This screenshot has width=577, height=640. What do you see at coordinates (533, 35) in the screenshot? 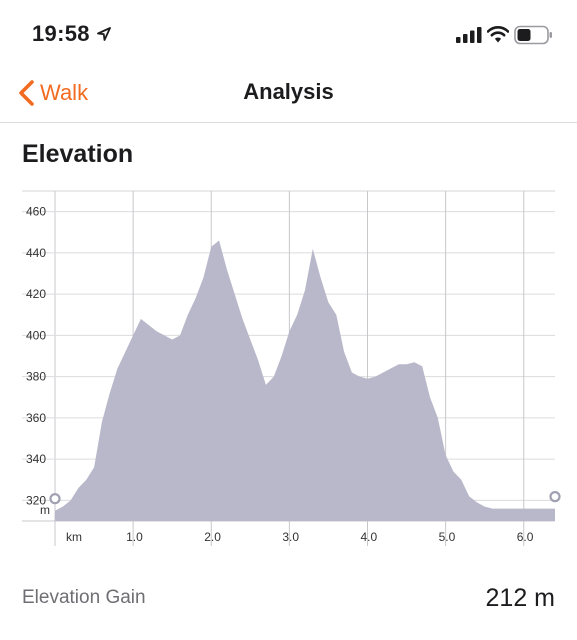
I see `battery-icon` at bounding box center [533, 35].